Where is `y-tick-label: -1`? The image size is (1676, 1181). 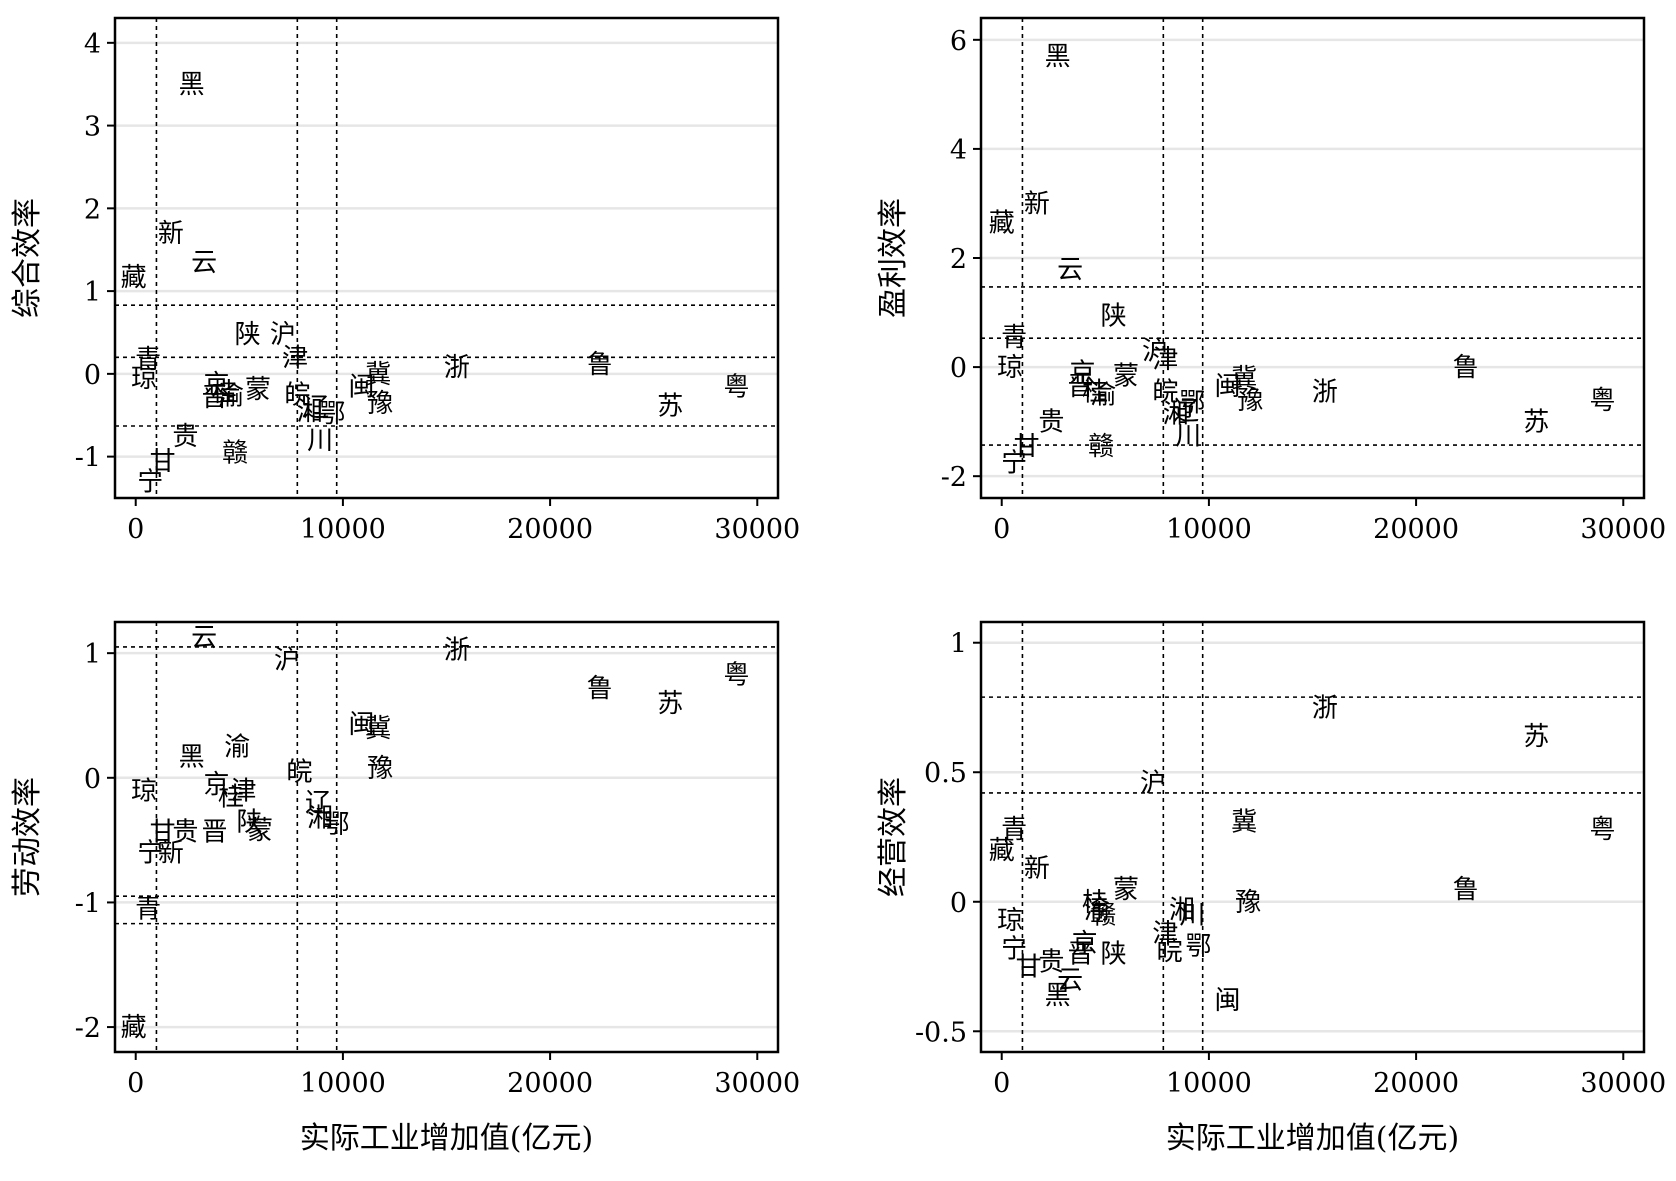
y-tick-label: -1 is located at coordinates (88, 903).